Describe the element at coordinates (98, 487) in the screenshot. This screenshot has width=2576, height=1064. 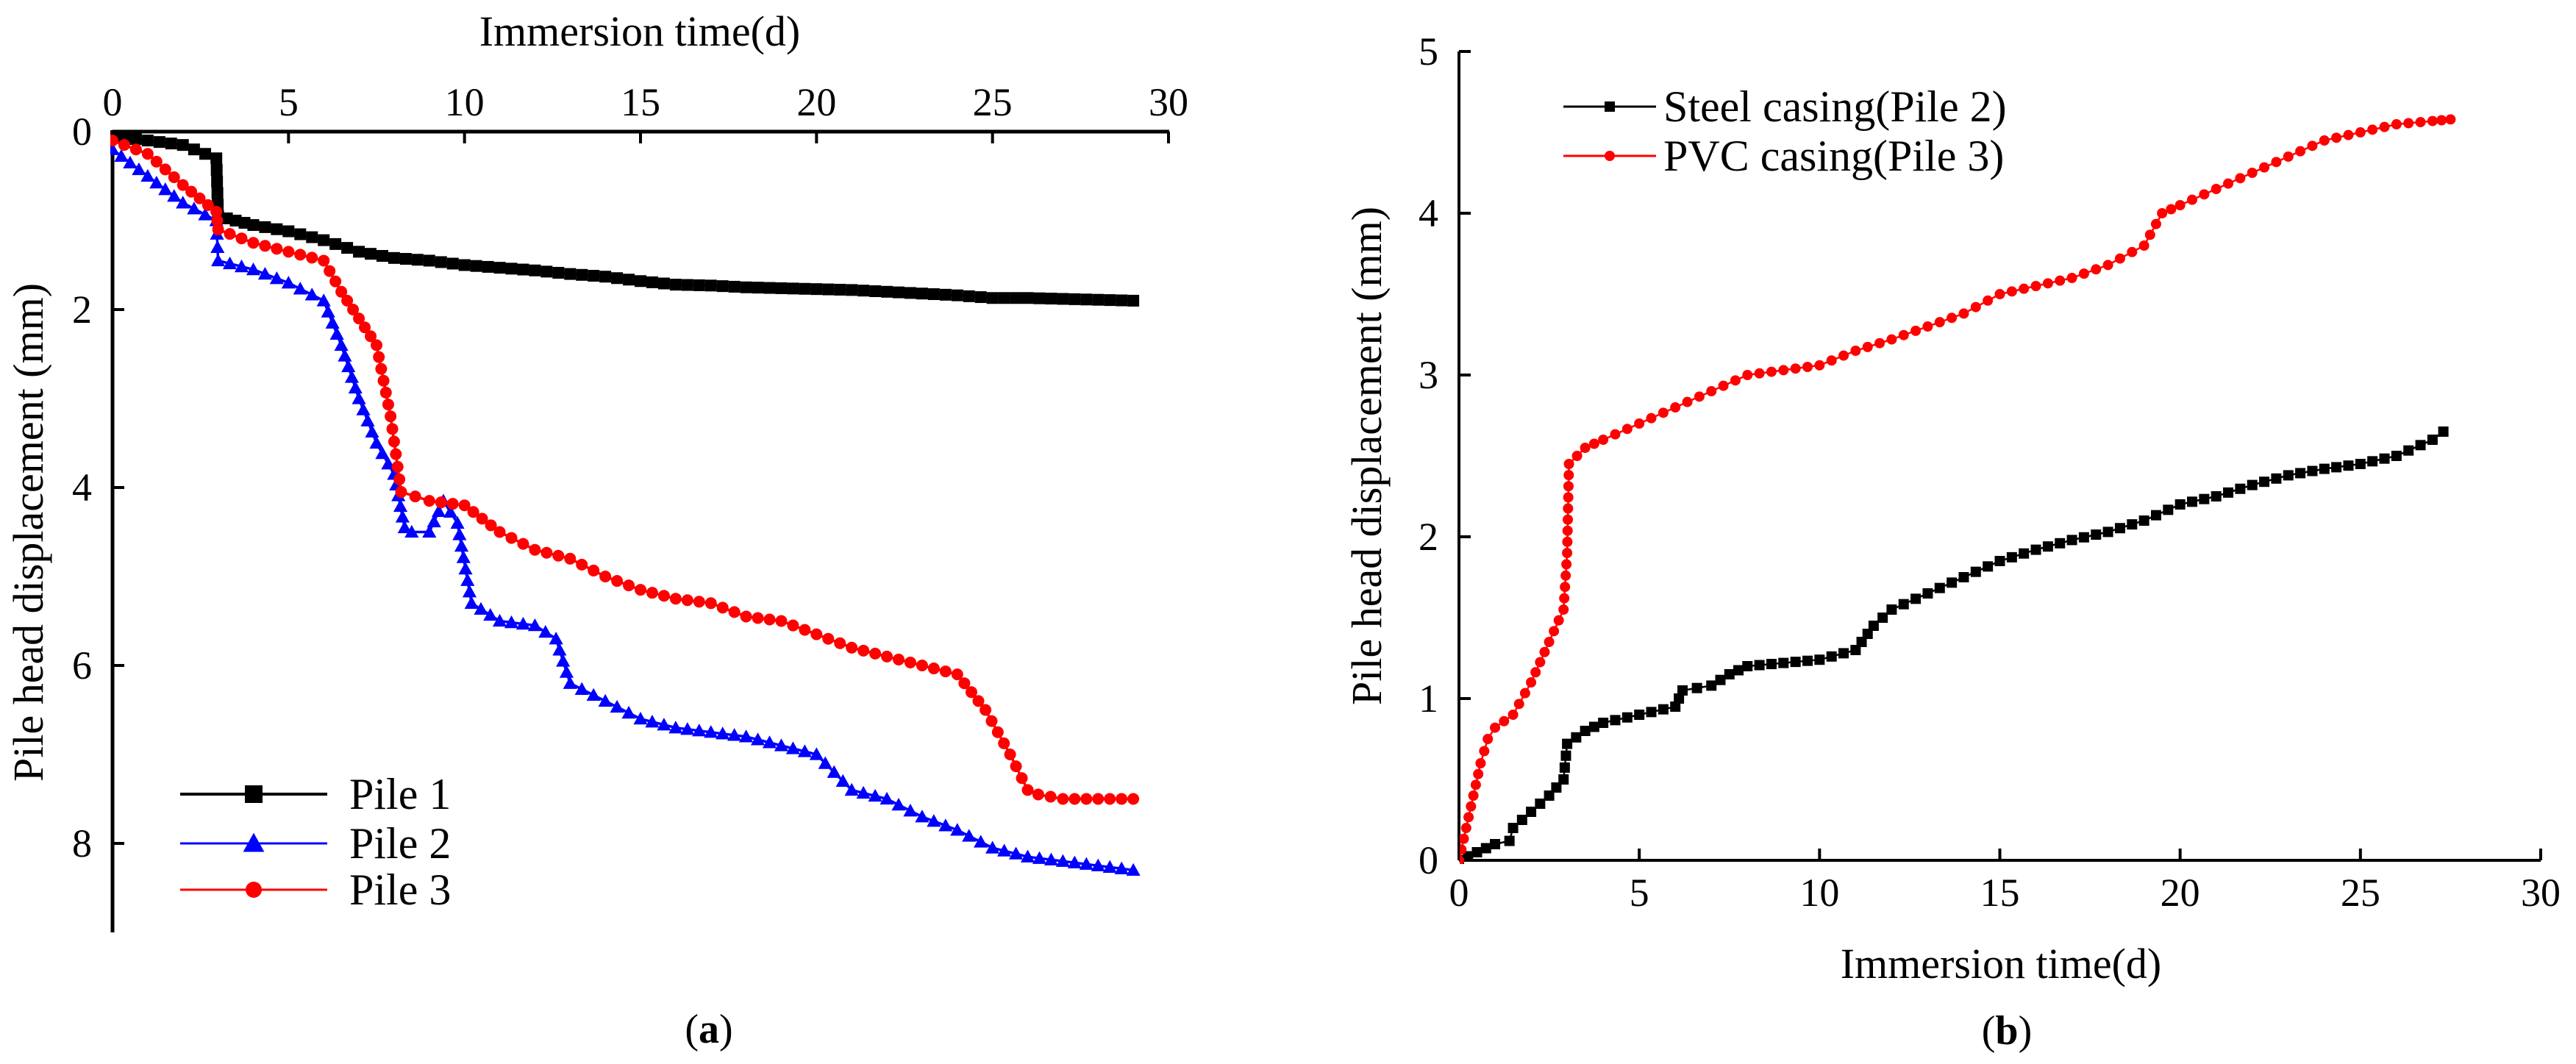
I see `y-ticks: 0 2 4 6 8` at that location.